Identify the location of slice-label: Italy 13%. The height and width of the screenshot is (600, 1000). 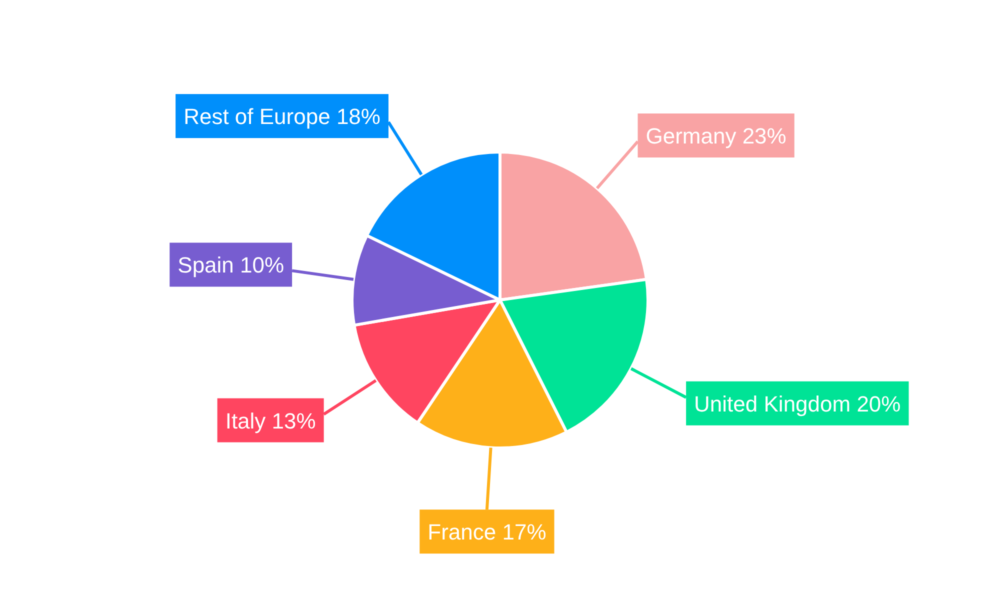
(270, 421).